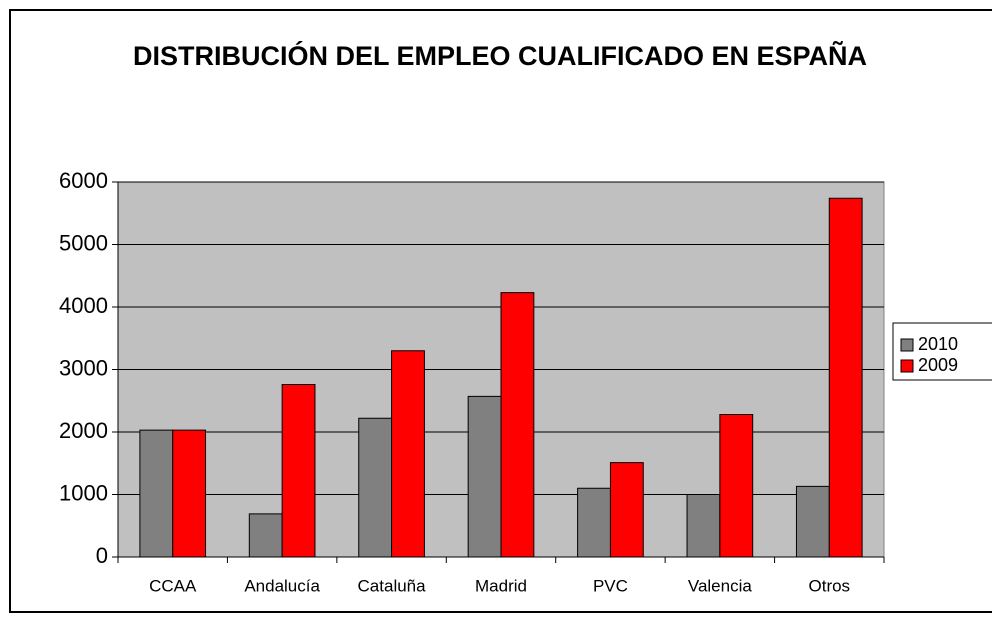 The width and height of the screenshot is (992, 623). What do you see at coordinates (102, 555) in the screenshot?
I see `y-tick-label: 0` at bounding box center [102, 555].